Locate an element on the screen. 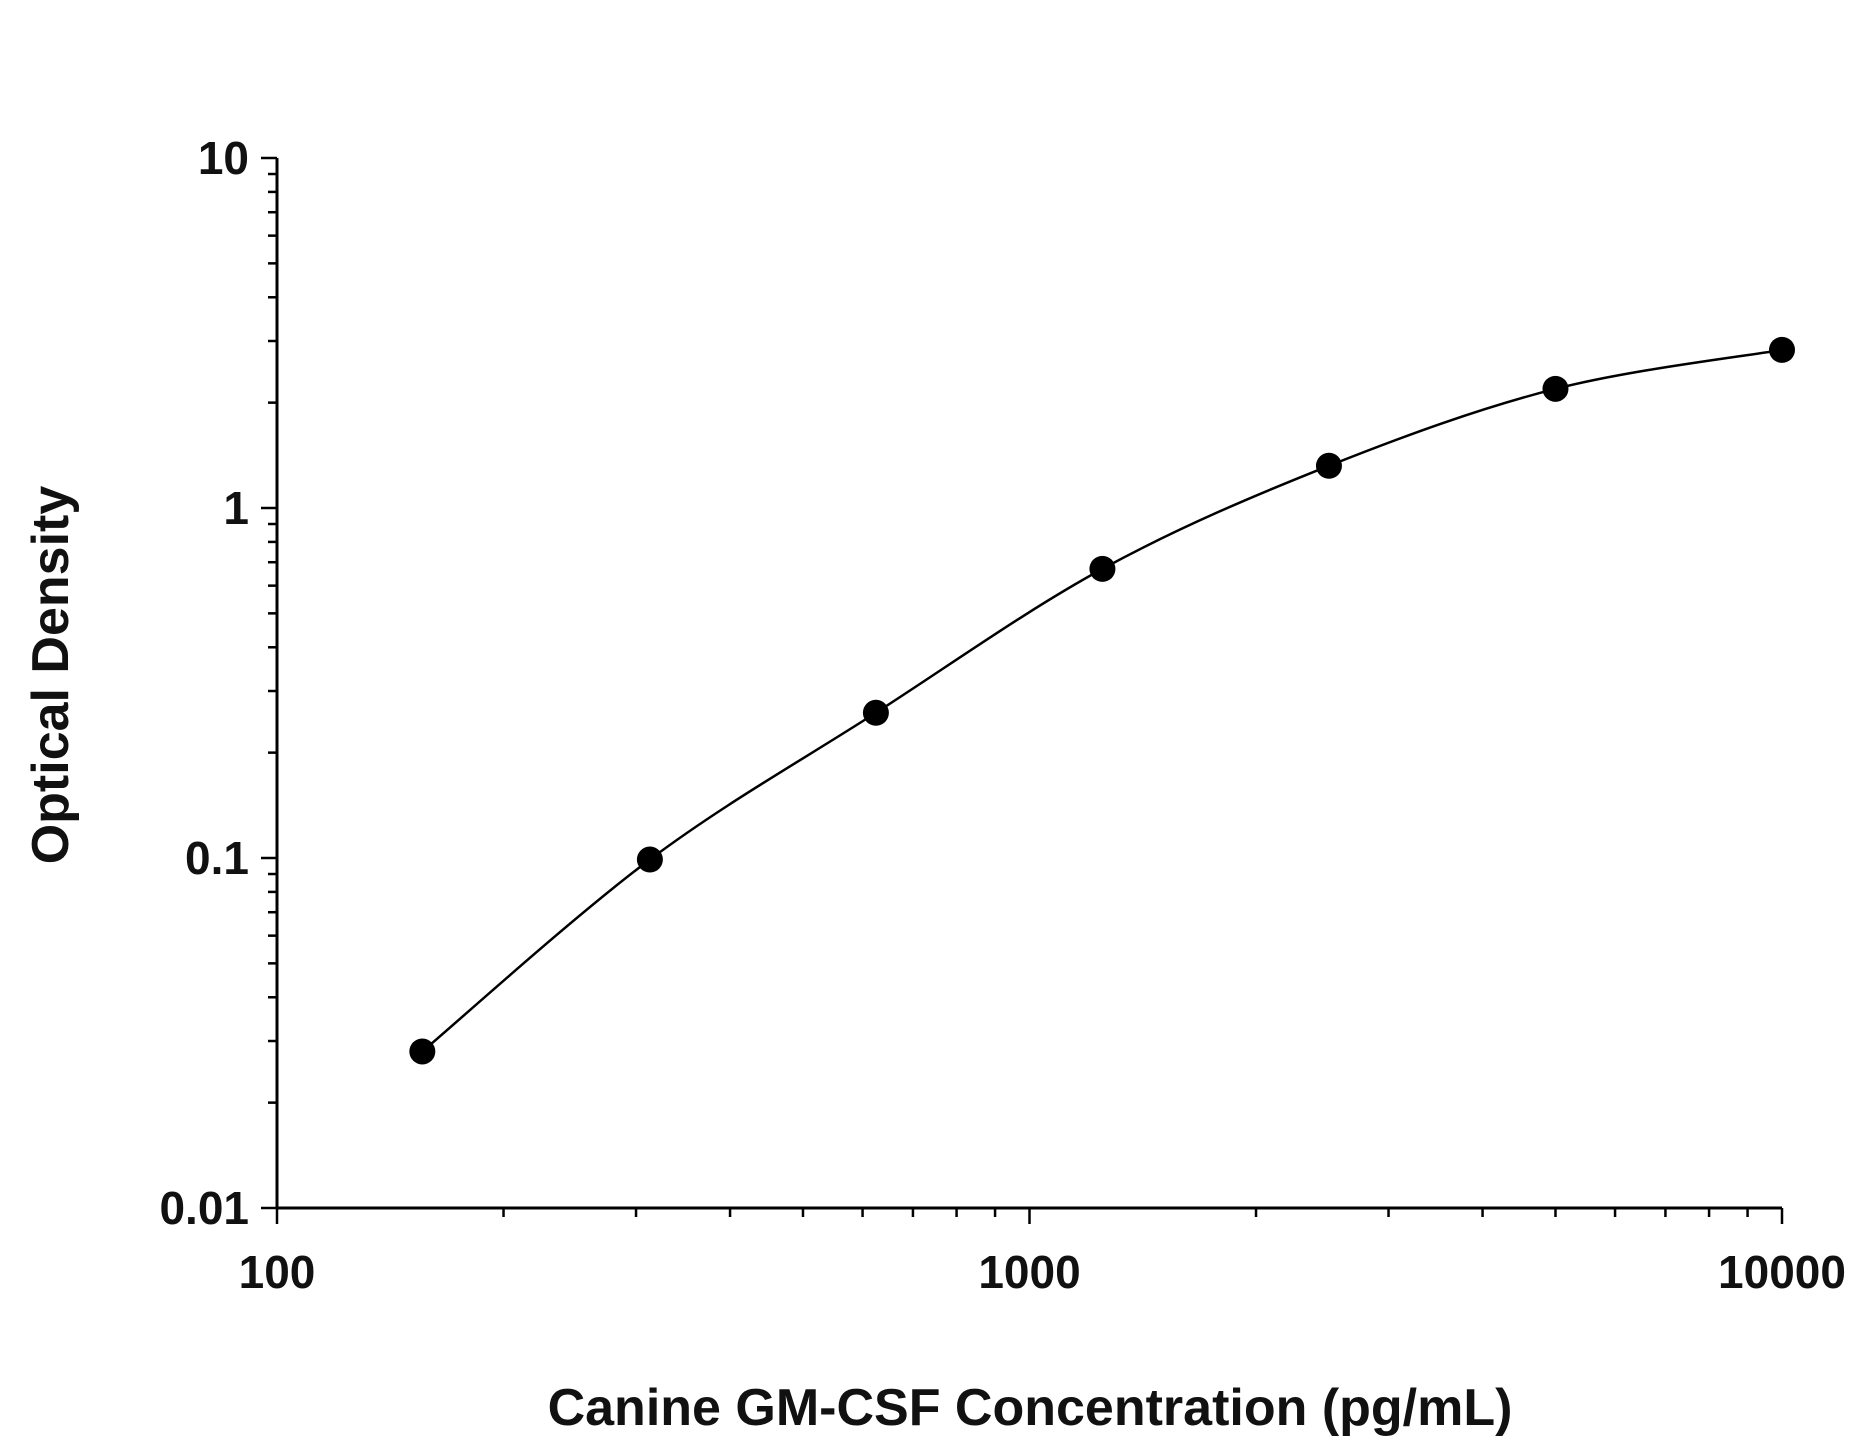 This screenshot has width=1859, height=1450. x-tick-label: 1000 is located at coordinates (1029, 1272).